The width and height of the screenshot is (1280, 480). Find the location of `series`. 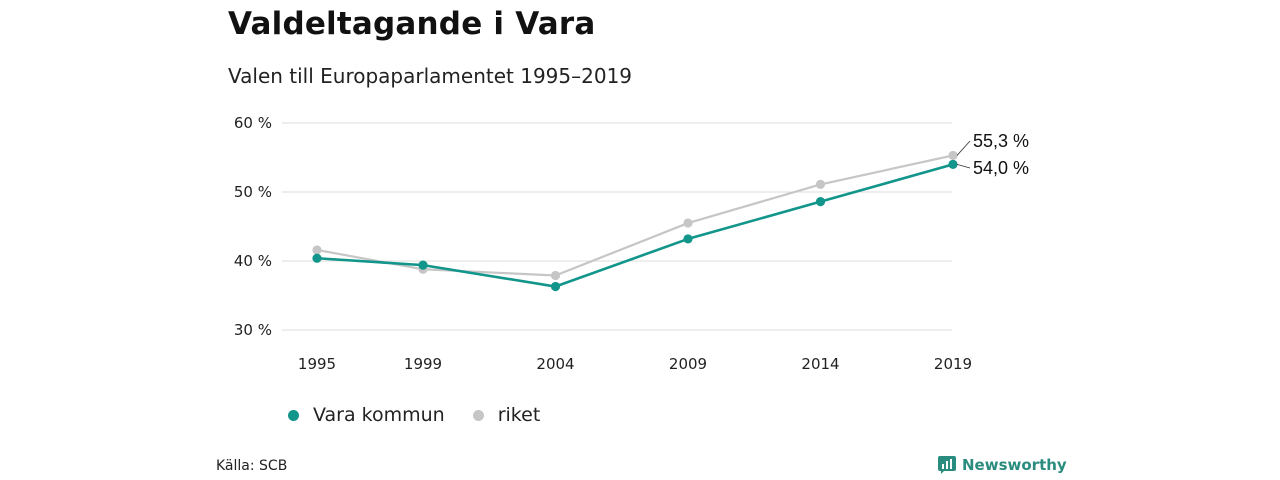

series is located at coordinates (635, 221).